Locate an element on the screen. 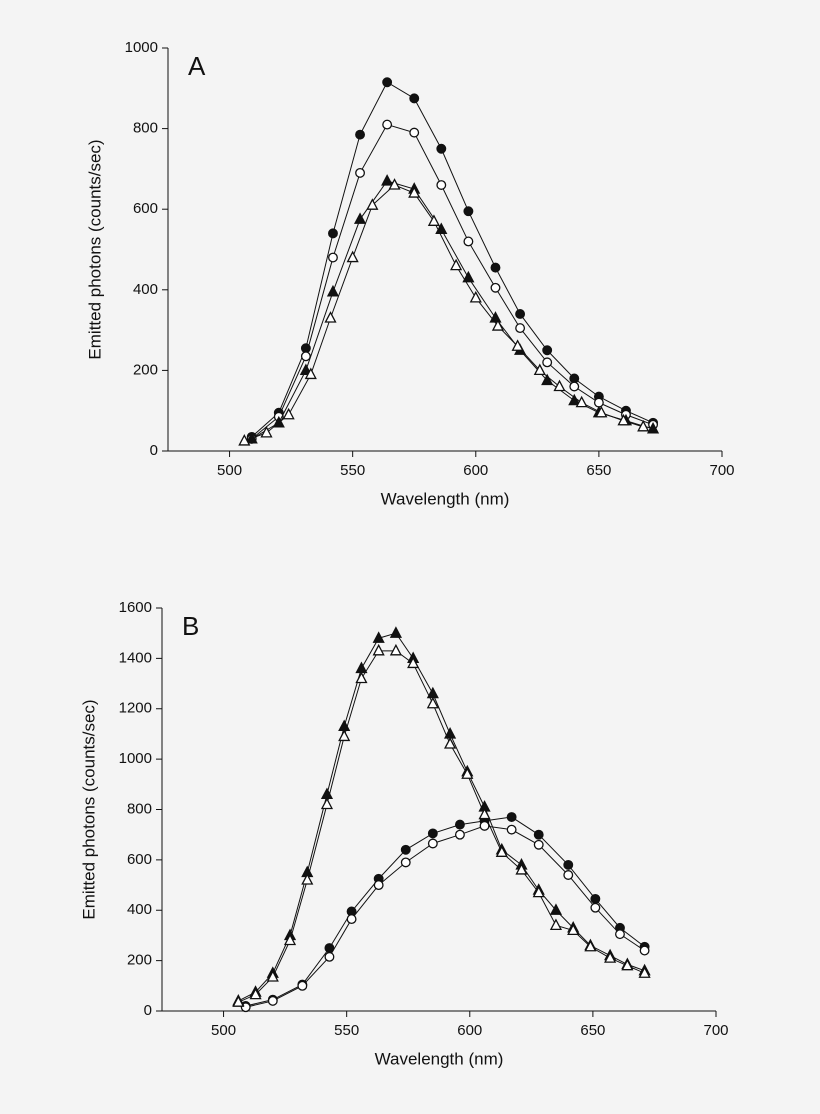 The width and height of the screenshot is (820, 1114). y-tick-label: 1200 is located at coordinates (135, 708).